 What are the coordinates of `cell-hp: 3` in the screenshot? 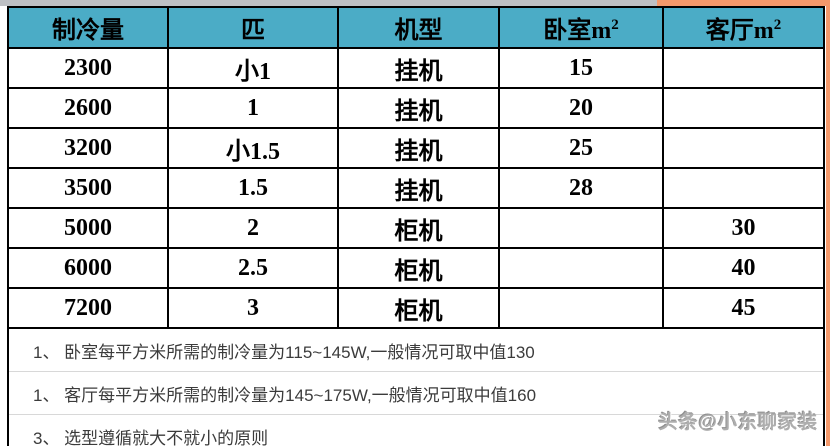 It's located at (253, 308).